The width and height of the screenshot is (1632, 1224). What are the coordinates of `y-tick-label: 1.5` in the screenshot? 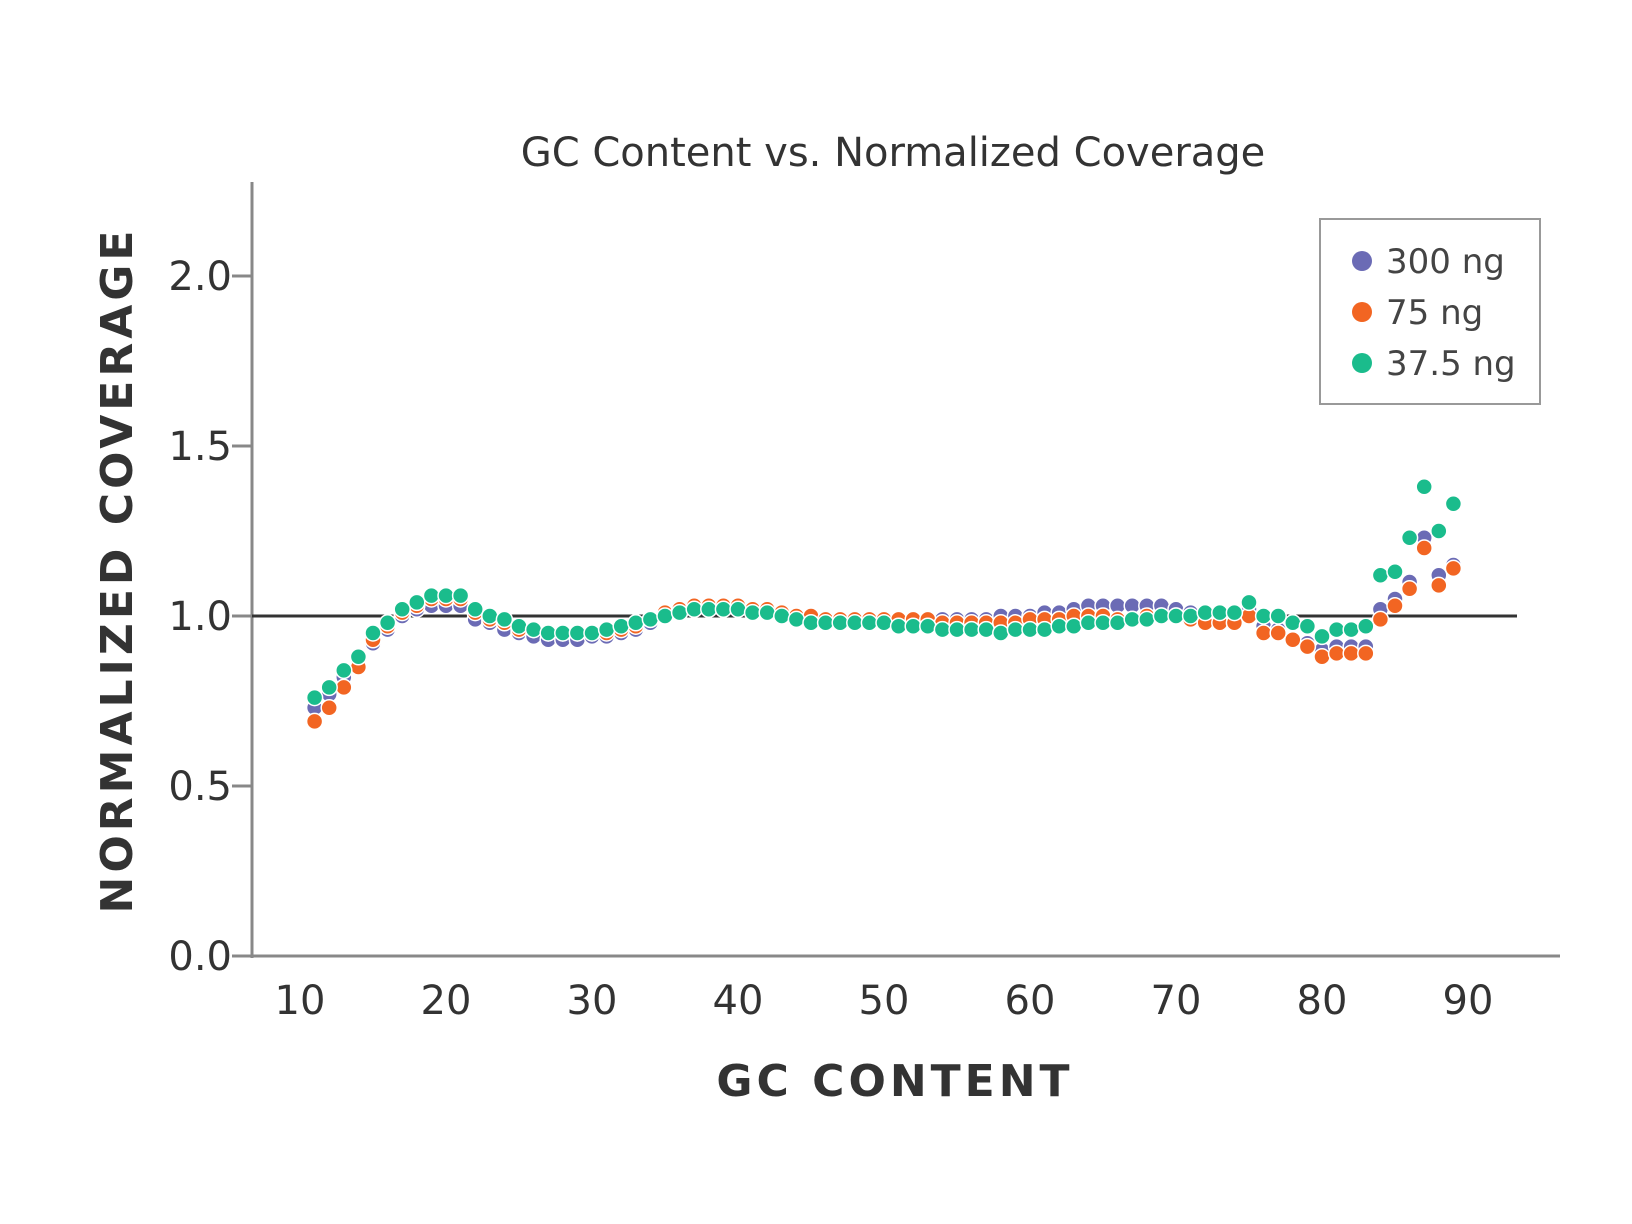 It's located at (200, 447).